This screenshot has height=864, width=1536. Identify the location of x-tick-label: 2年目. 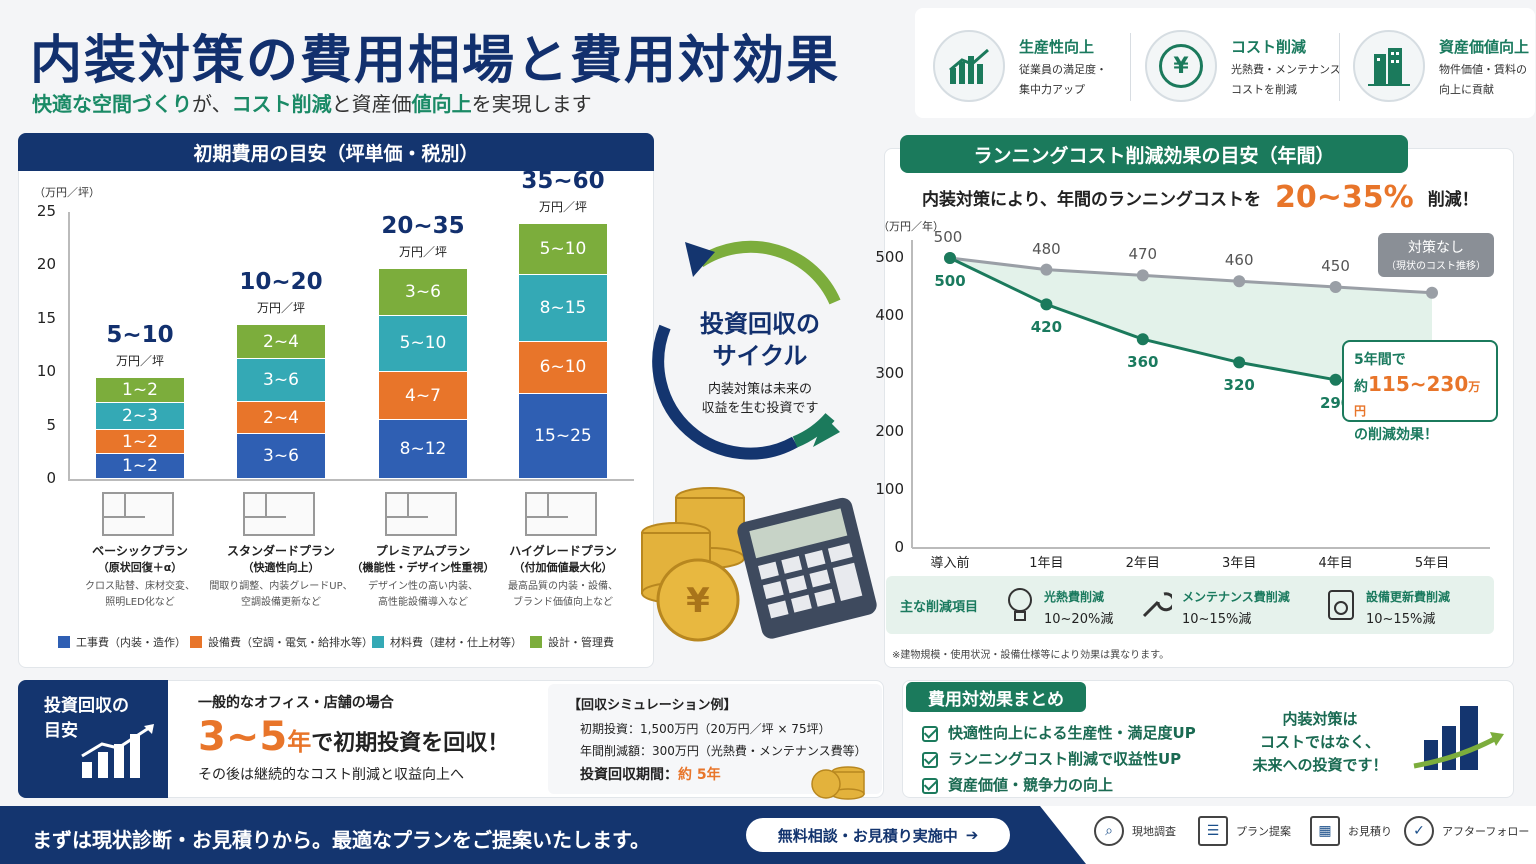
(1142, 563).